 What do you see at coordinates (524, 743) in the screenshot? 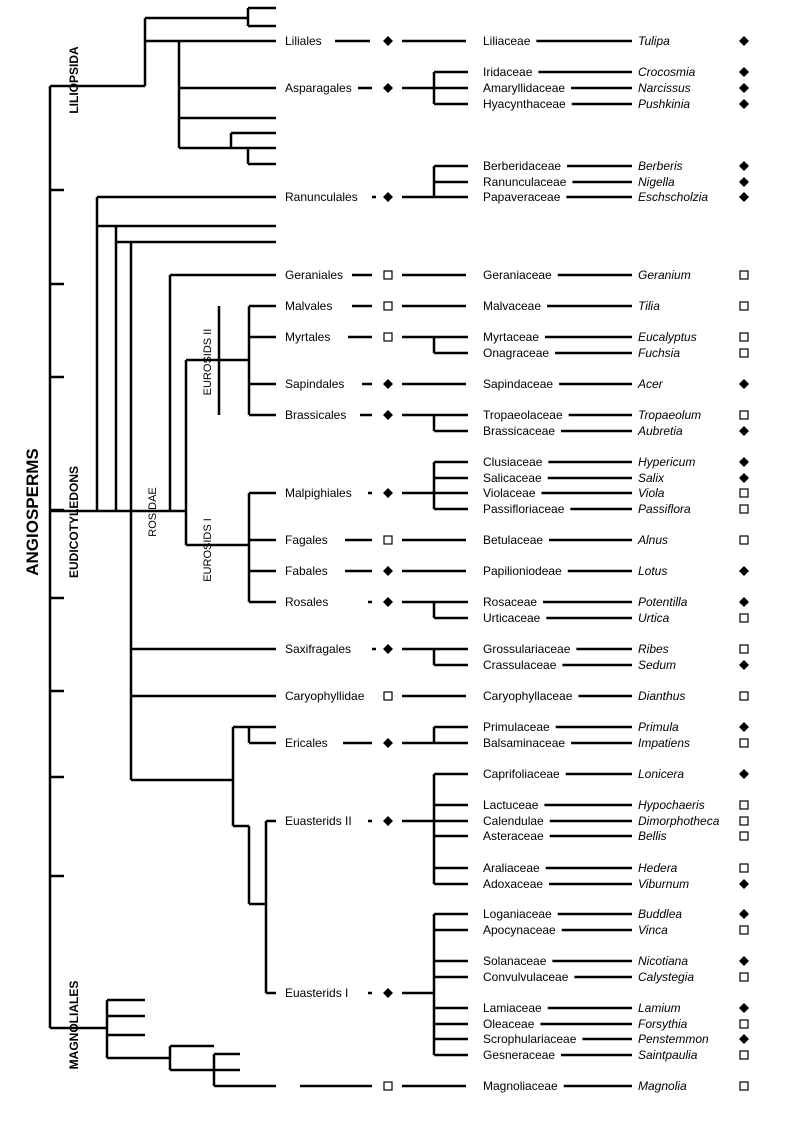
I see `family-name: Balsaminaceae` at bounding box center [524, 743].